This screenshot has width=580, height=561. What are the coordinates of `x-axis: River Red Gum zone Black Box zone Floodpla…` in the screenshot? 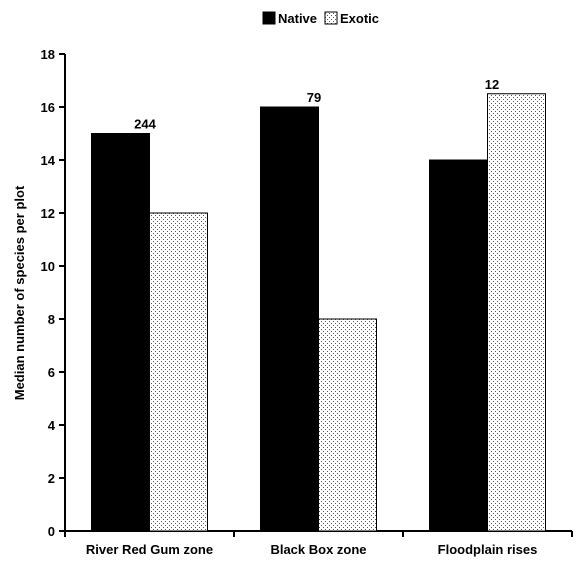 It's located at (318, 543).